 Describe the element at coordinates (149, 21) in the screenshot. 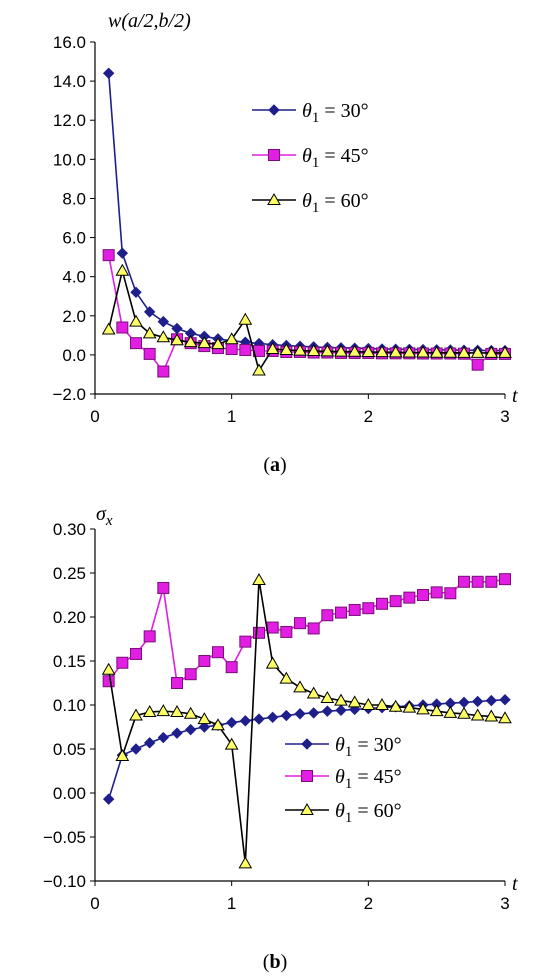

I see `y-axis-label: w(a/2,b/2)` at that location.